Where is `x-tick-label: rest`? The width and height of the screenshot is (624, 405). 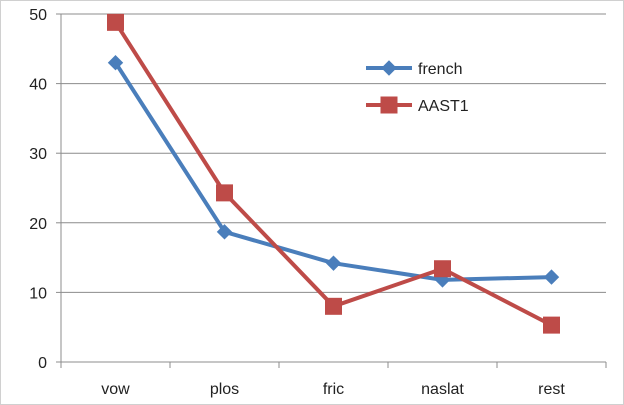 x-tick-label: rest is located at coordinates (551, 389).